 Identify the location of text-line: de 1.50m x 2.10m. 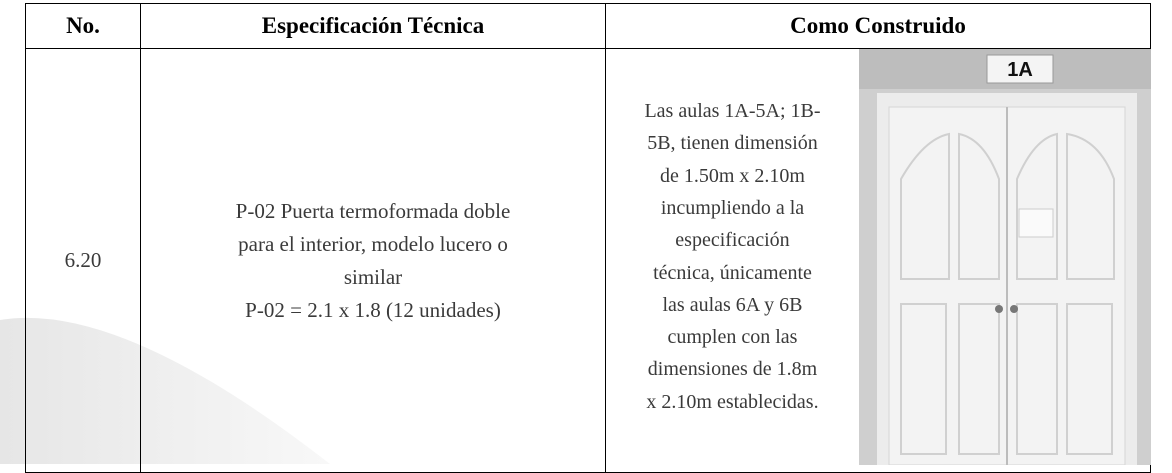
(732, 175).